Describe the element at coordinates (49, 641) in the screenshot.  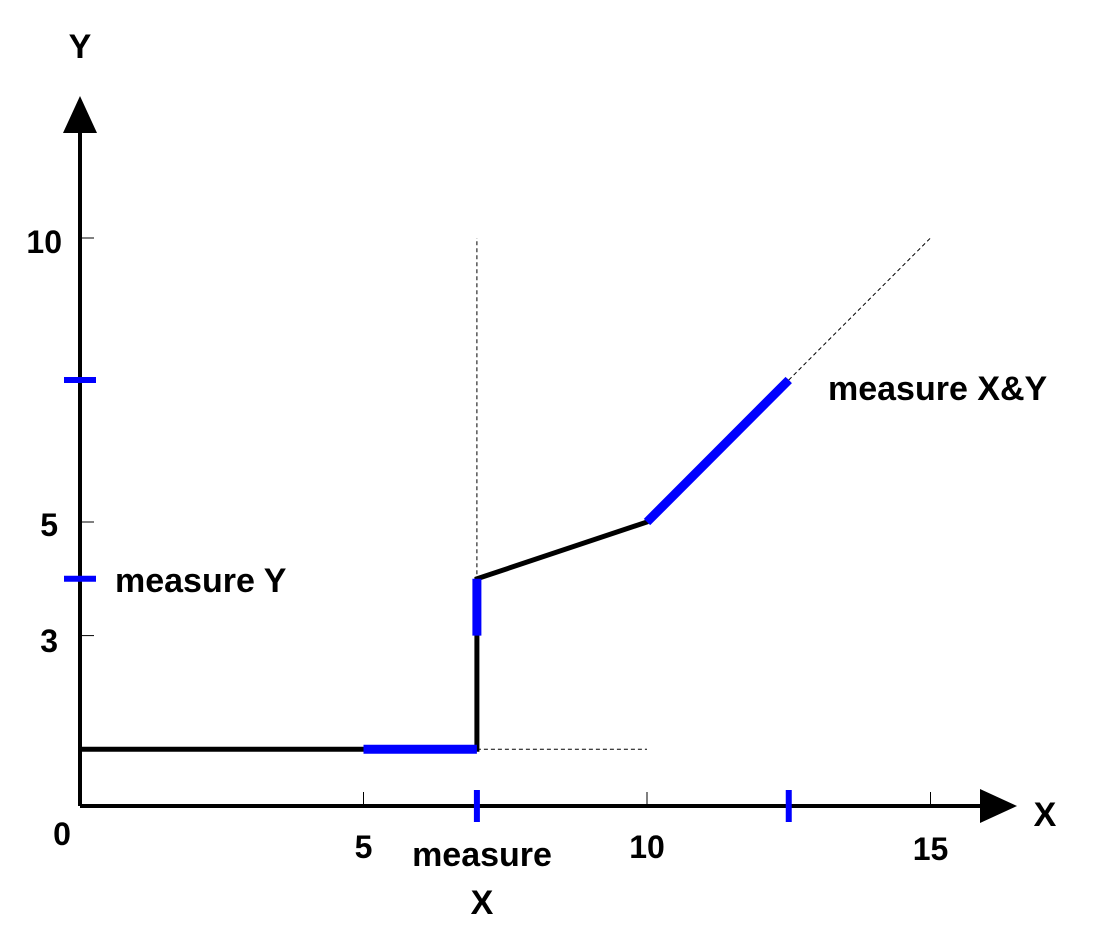
I see `y-tick-label: 3` at that location.